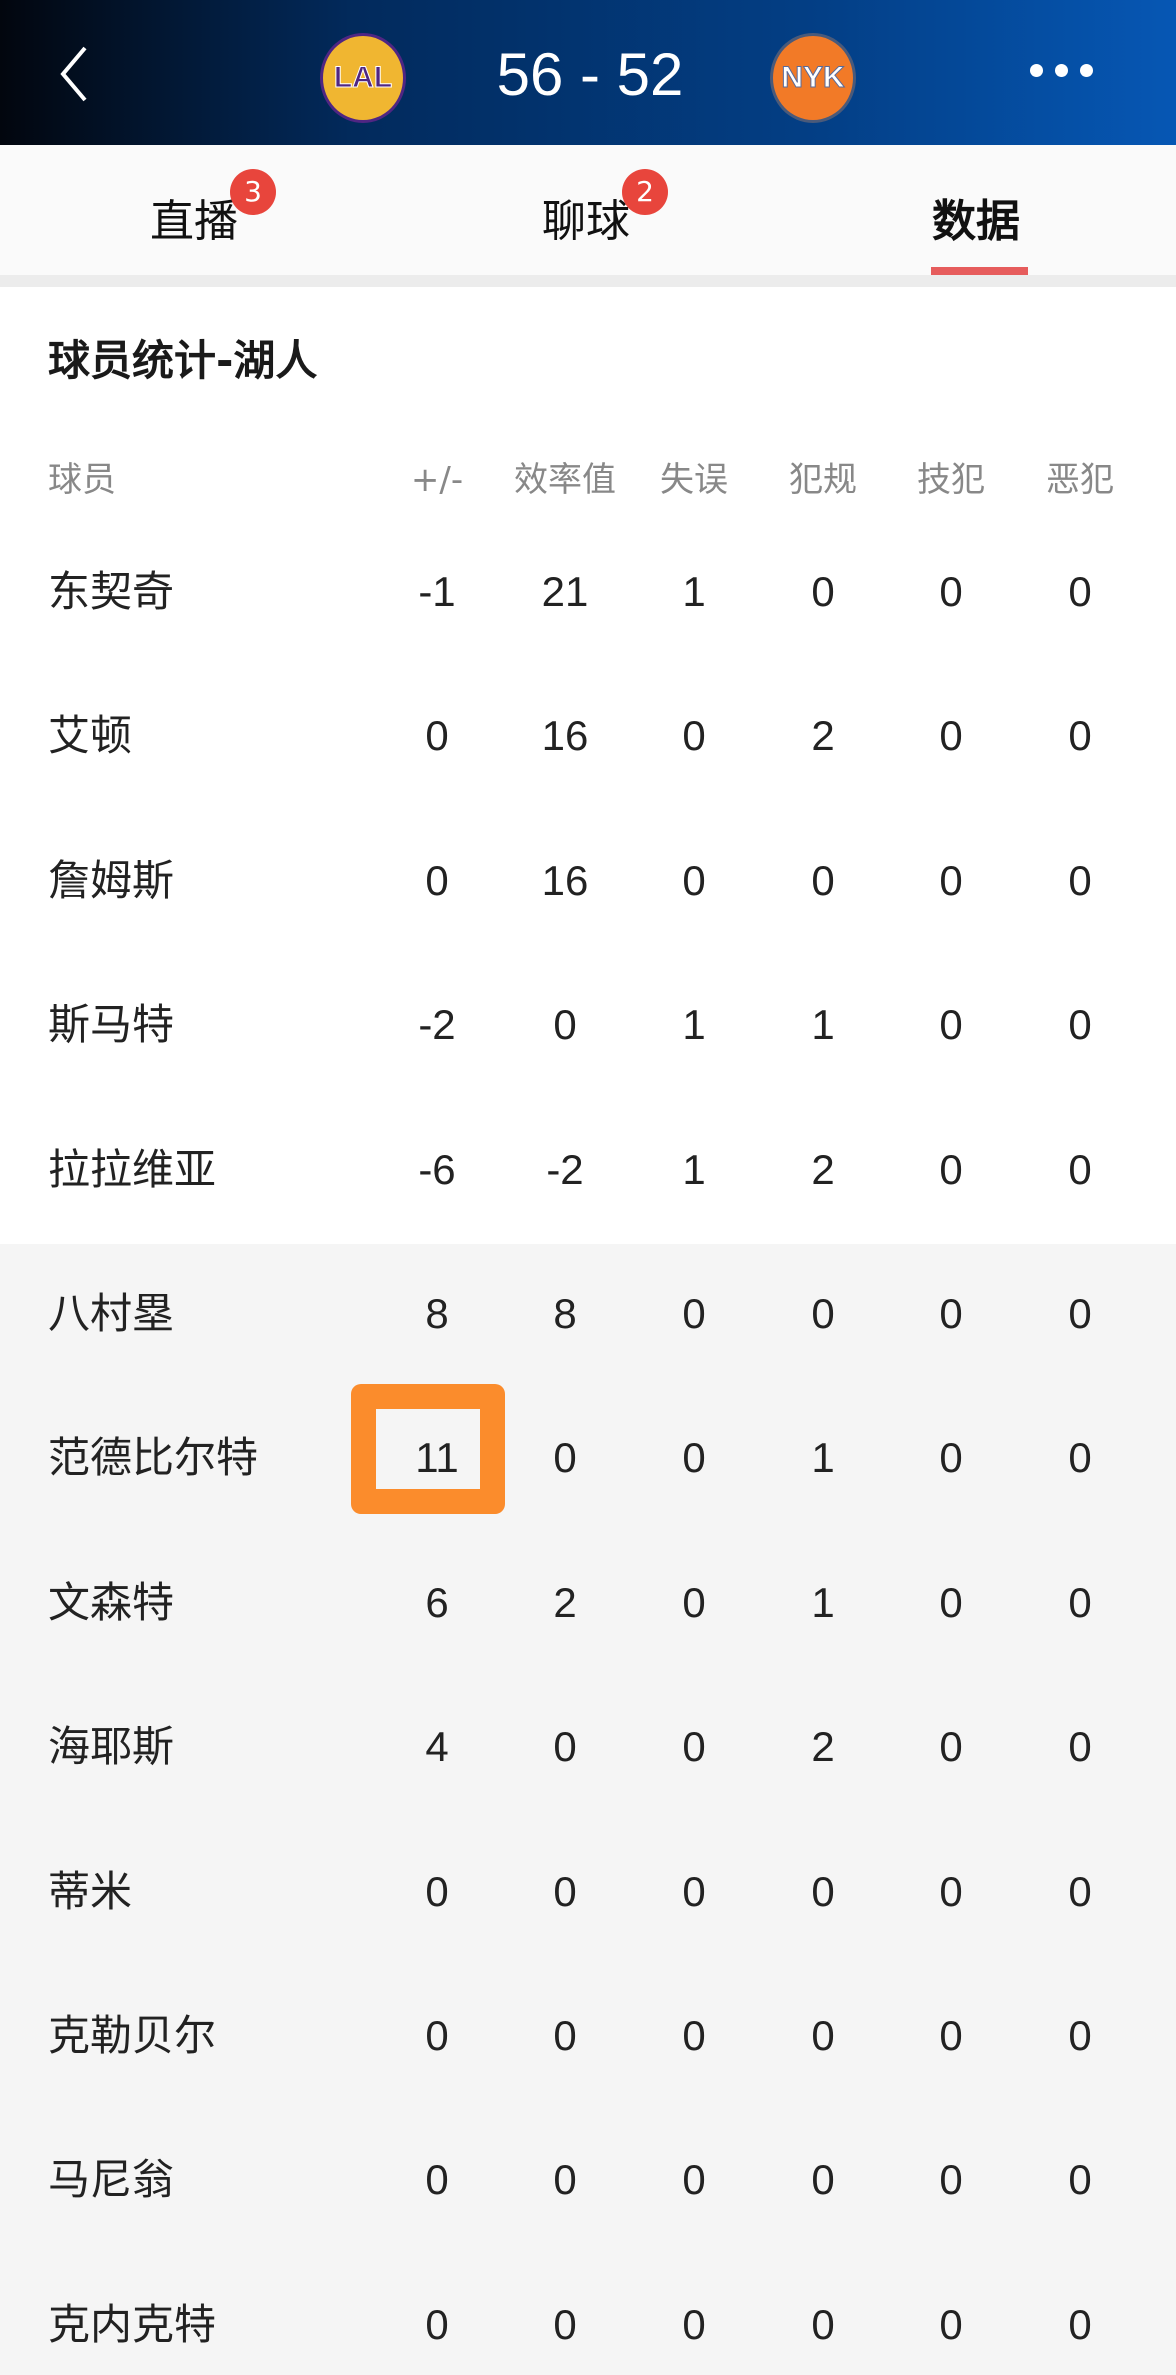  Describe the element at coordinates (588, 72) in the screenshot. I see `game-header: LAL 56 - 52 NYK` at that location.